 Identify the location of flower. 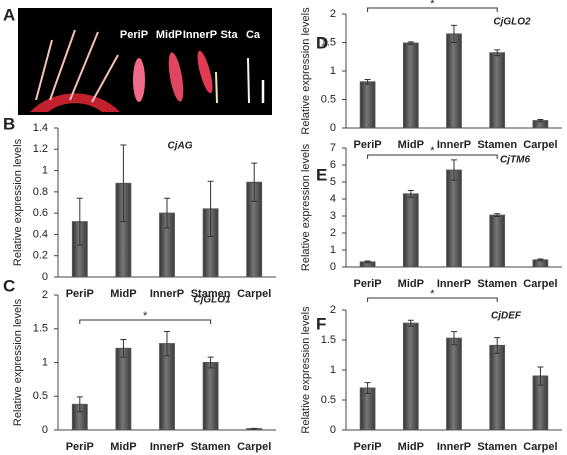
(75, 102).